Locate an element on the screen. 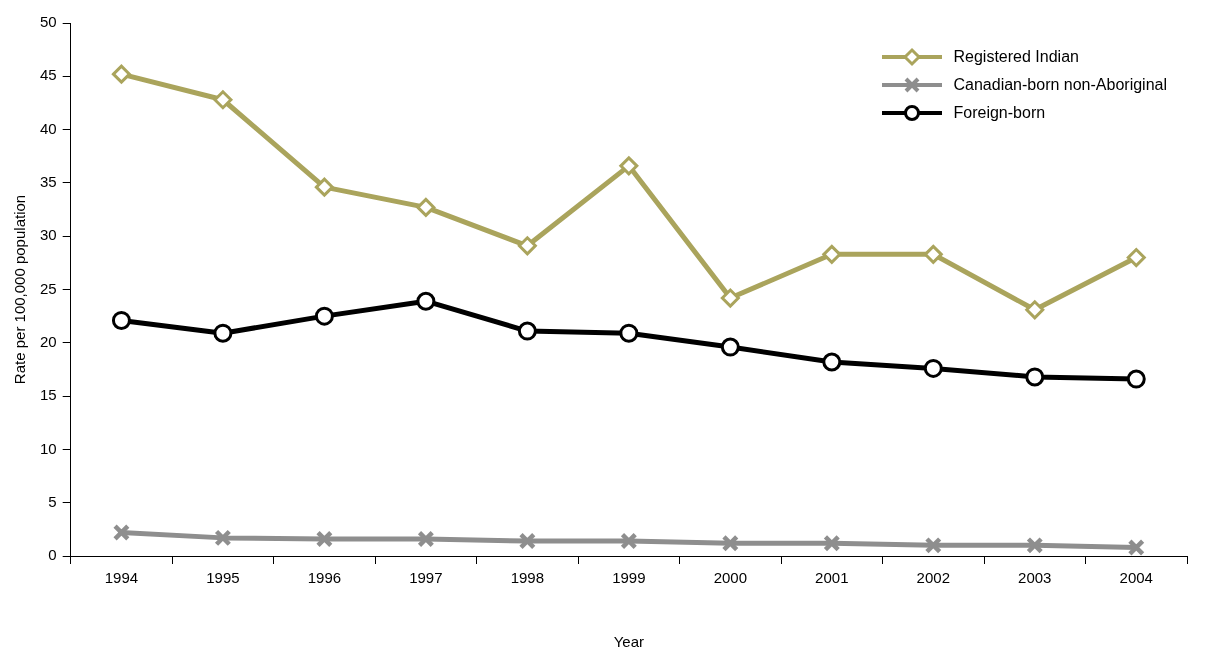 This screenshot has width=1215, height=664. legend-label: Foreign-born is located at coordinates (999, 113).